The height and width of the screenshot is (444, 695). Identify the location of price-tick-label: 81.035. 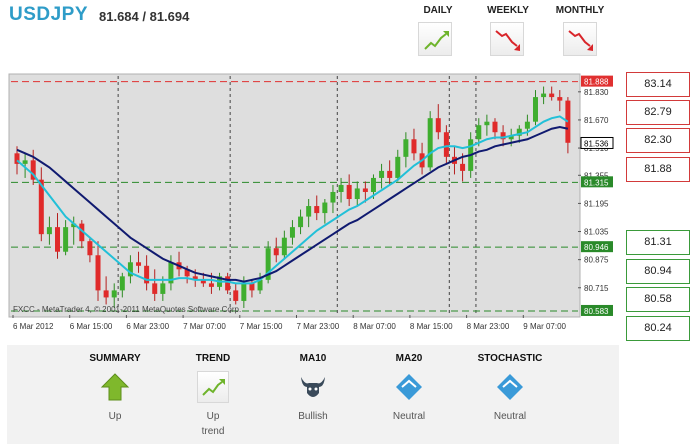
(596, 232).